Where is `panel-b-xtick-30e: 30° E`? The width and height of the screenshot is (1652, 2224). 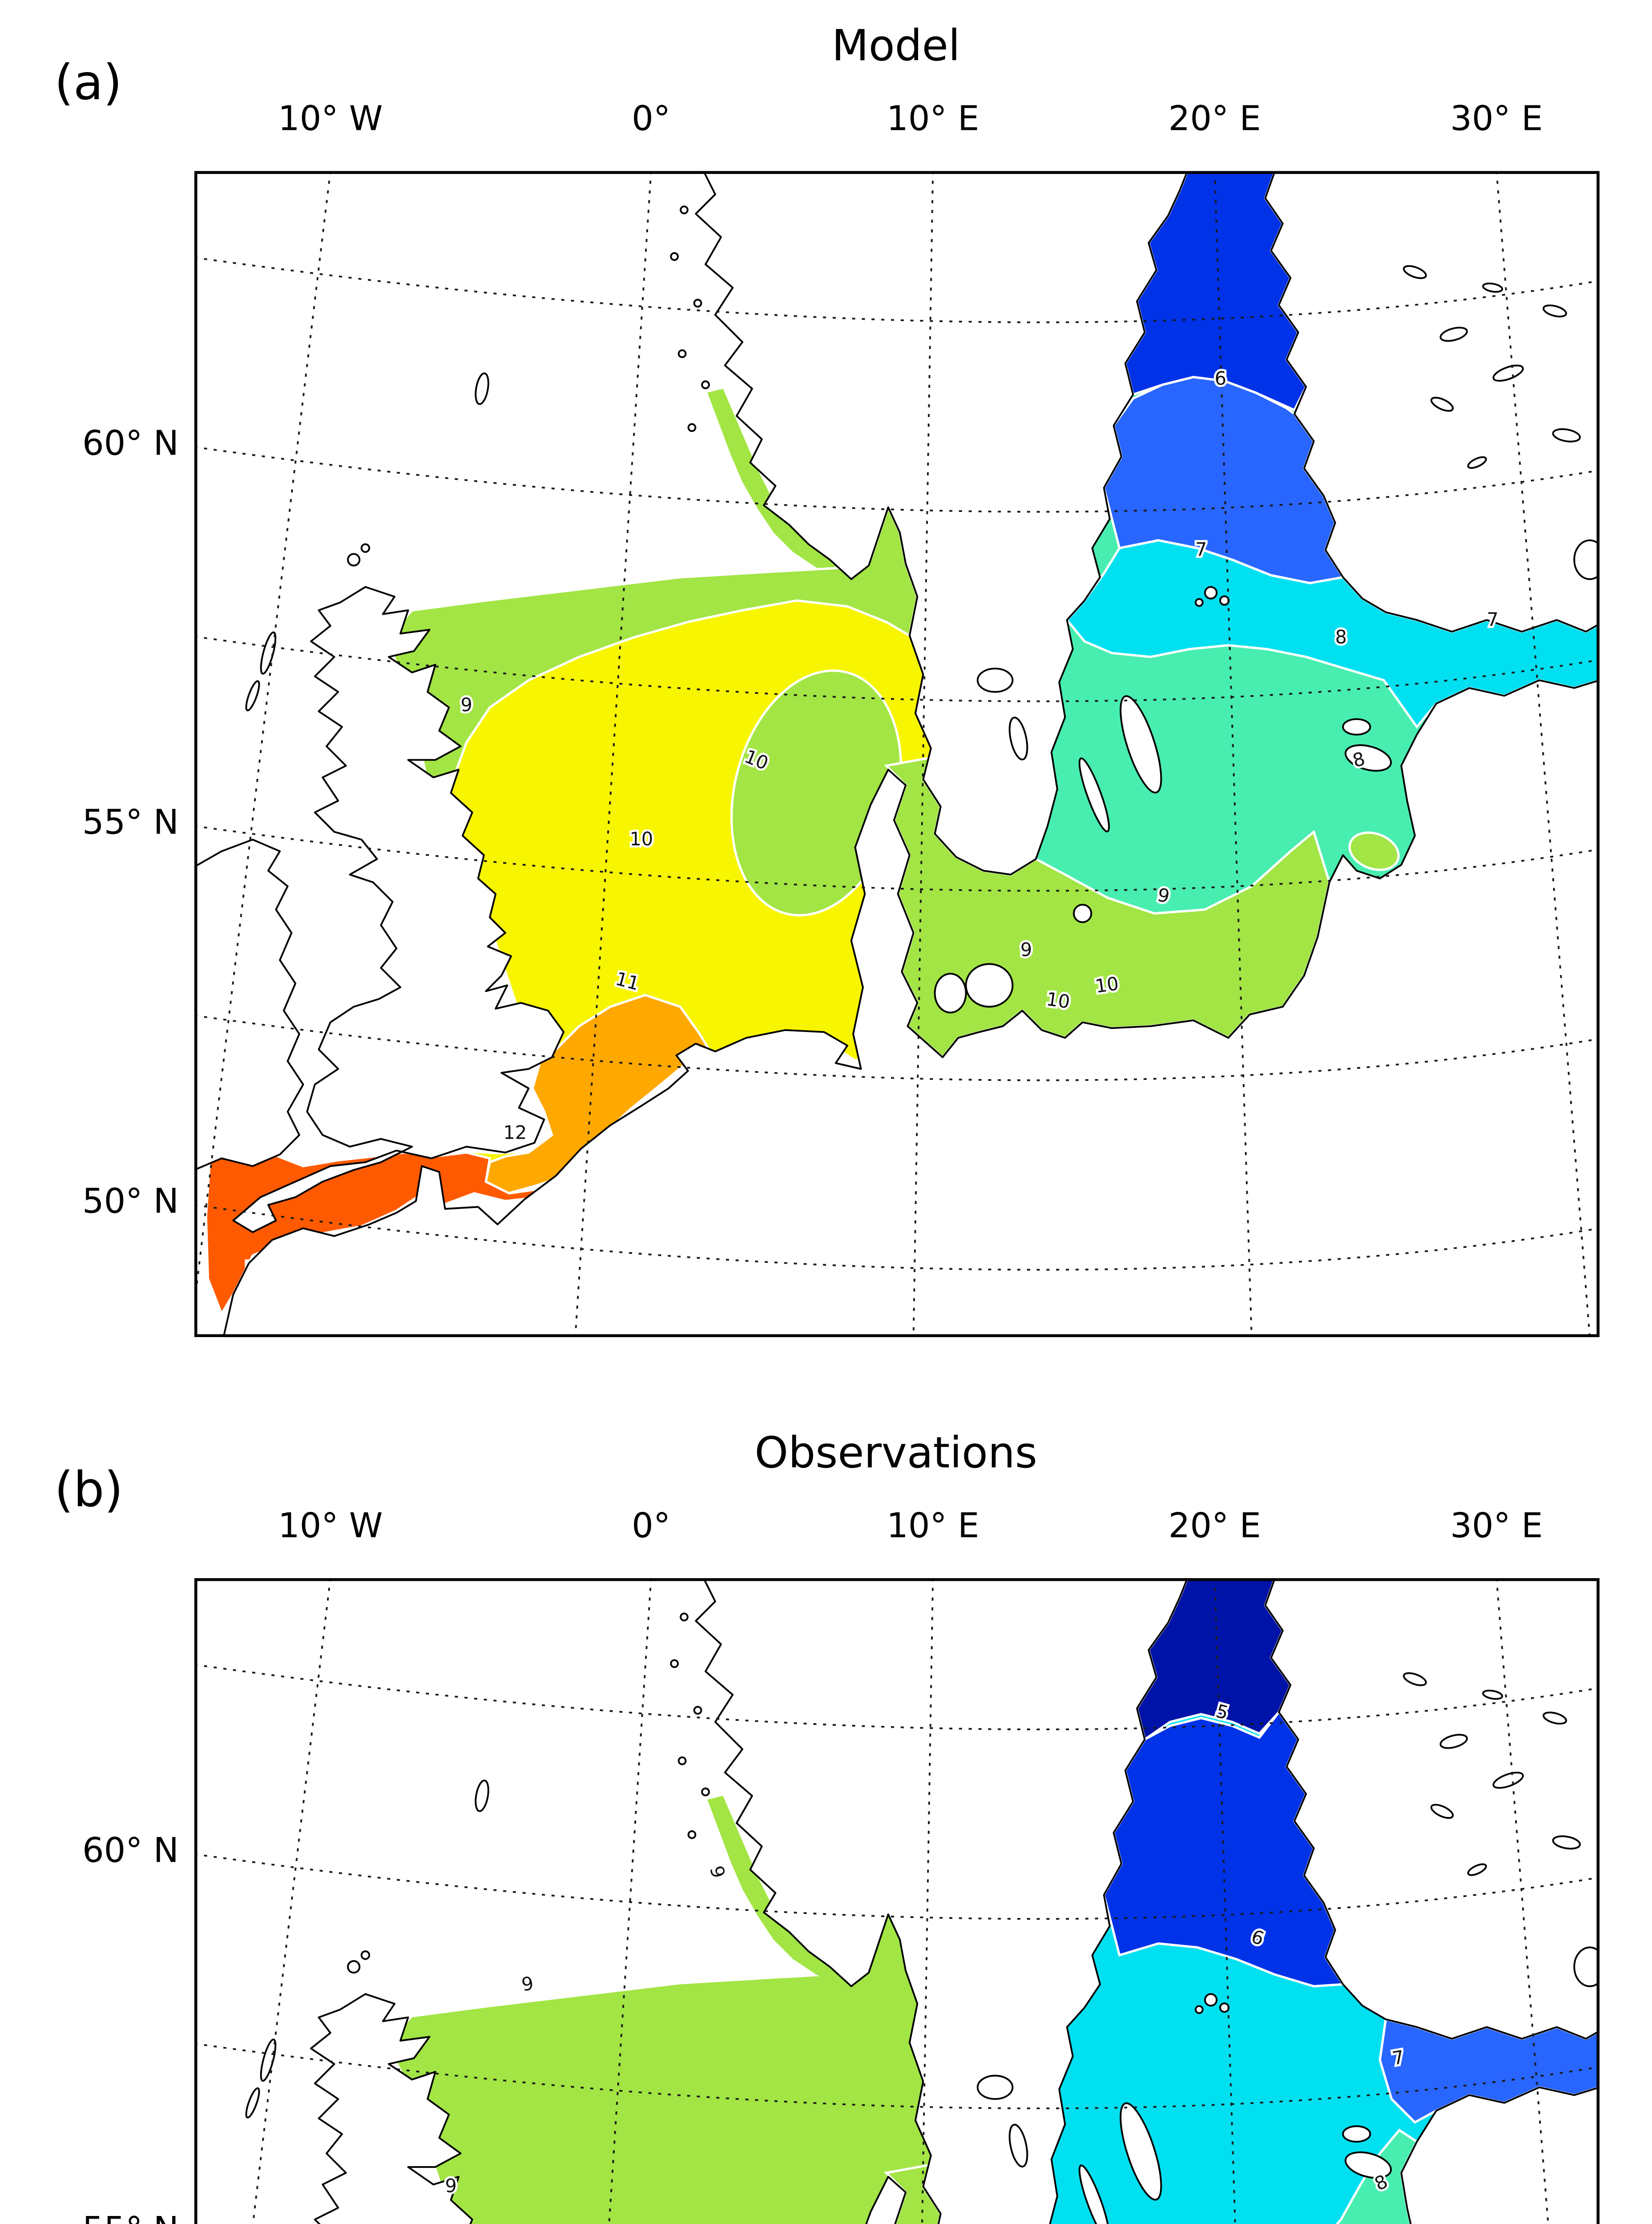
panel-b-xtick-30e: 30° E is located at coordinates (1496, 1527).